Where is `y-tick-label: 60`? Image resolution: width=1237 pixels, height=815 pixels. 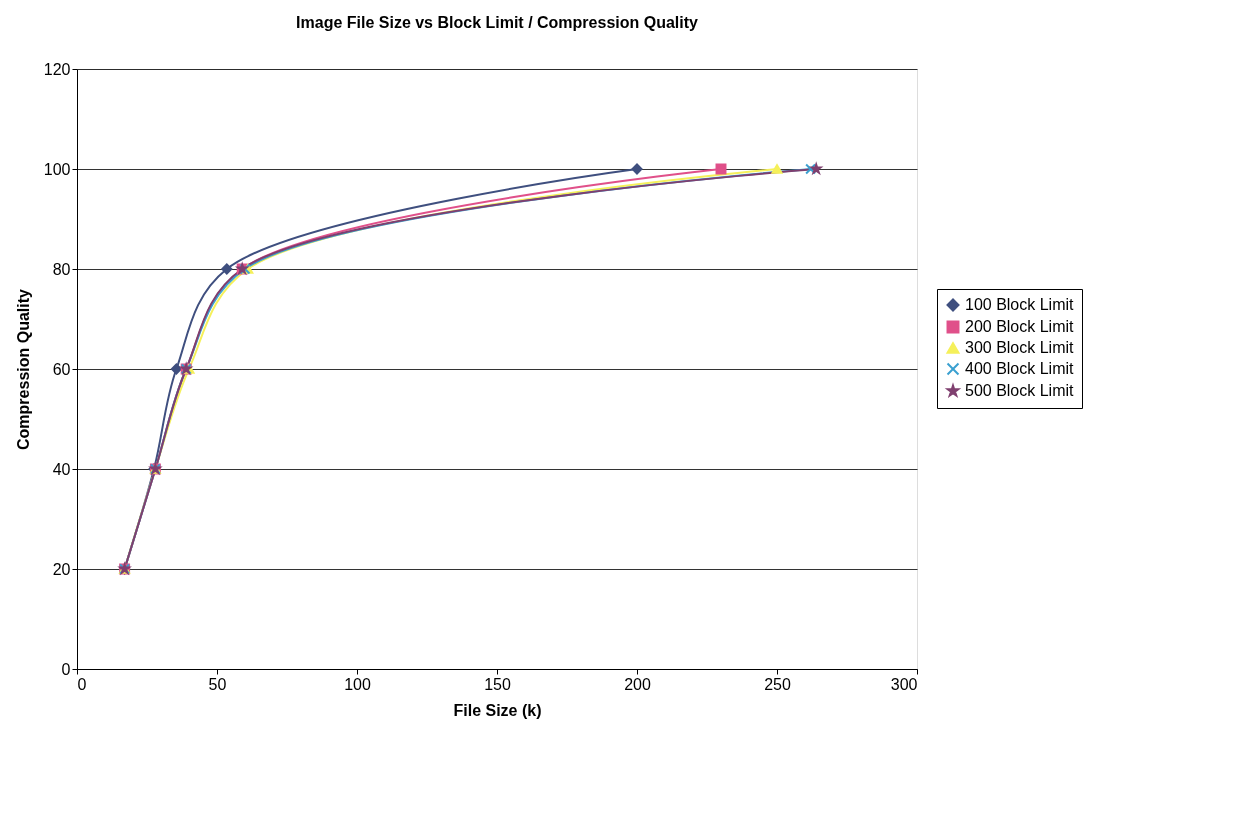
y-tick-label: 60 is located at coordinates (61, 369).